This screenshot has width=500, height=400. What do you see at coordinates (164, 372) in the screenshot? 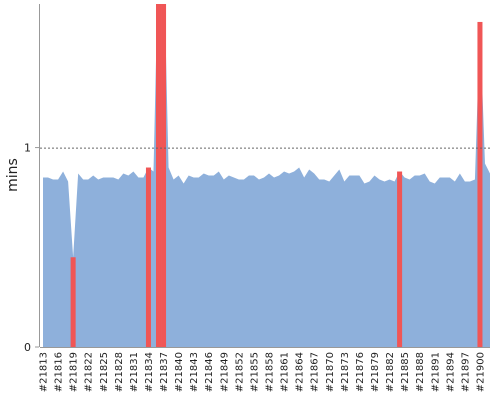
I see `x-tick-label: #21837` at bounding box center [164, 372].